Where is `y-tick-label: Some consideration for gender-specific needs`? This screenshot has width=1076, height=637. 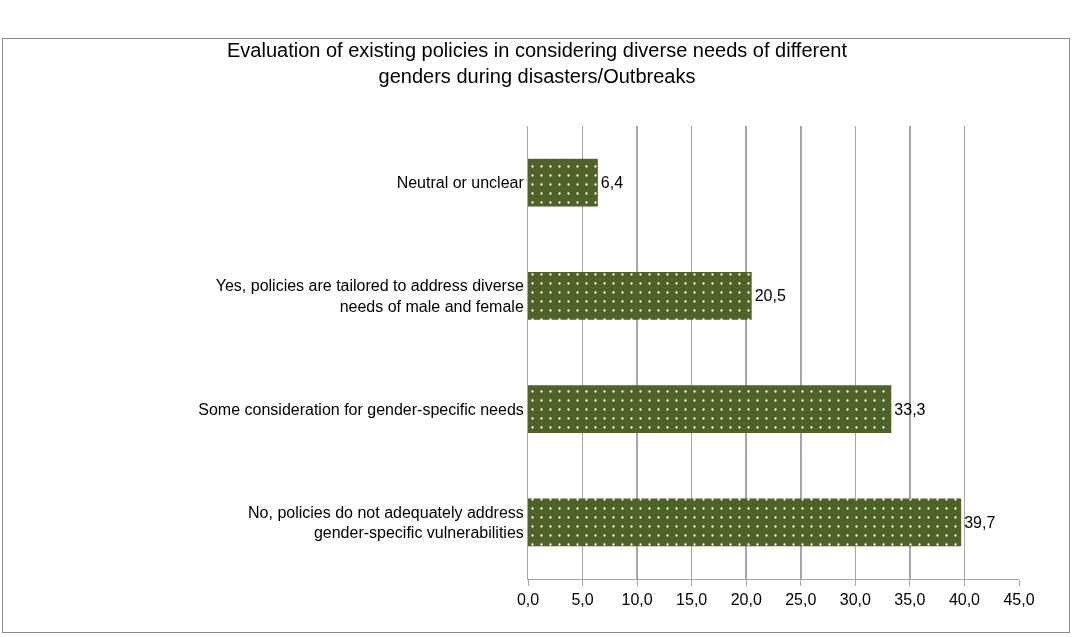 y-tick-label: Some consideration for gender-specific needs is located at coordinates (361, 409).